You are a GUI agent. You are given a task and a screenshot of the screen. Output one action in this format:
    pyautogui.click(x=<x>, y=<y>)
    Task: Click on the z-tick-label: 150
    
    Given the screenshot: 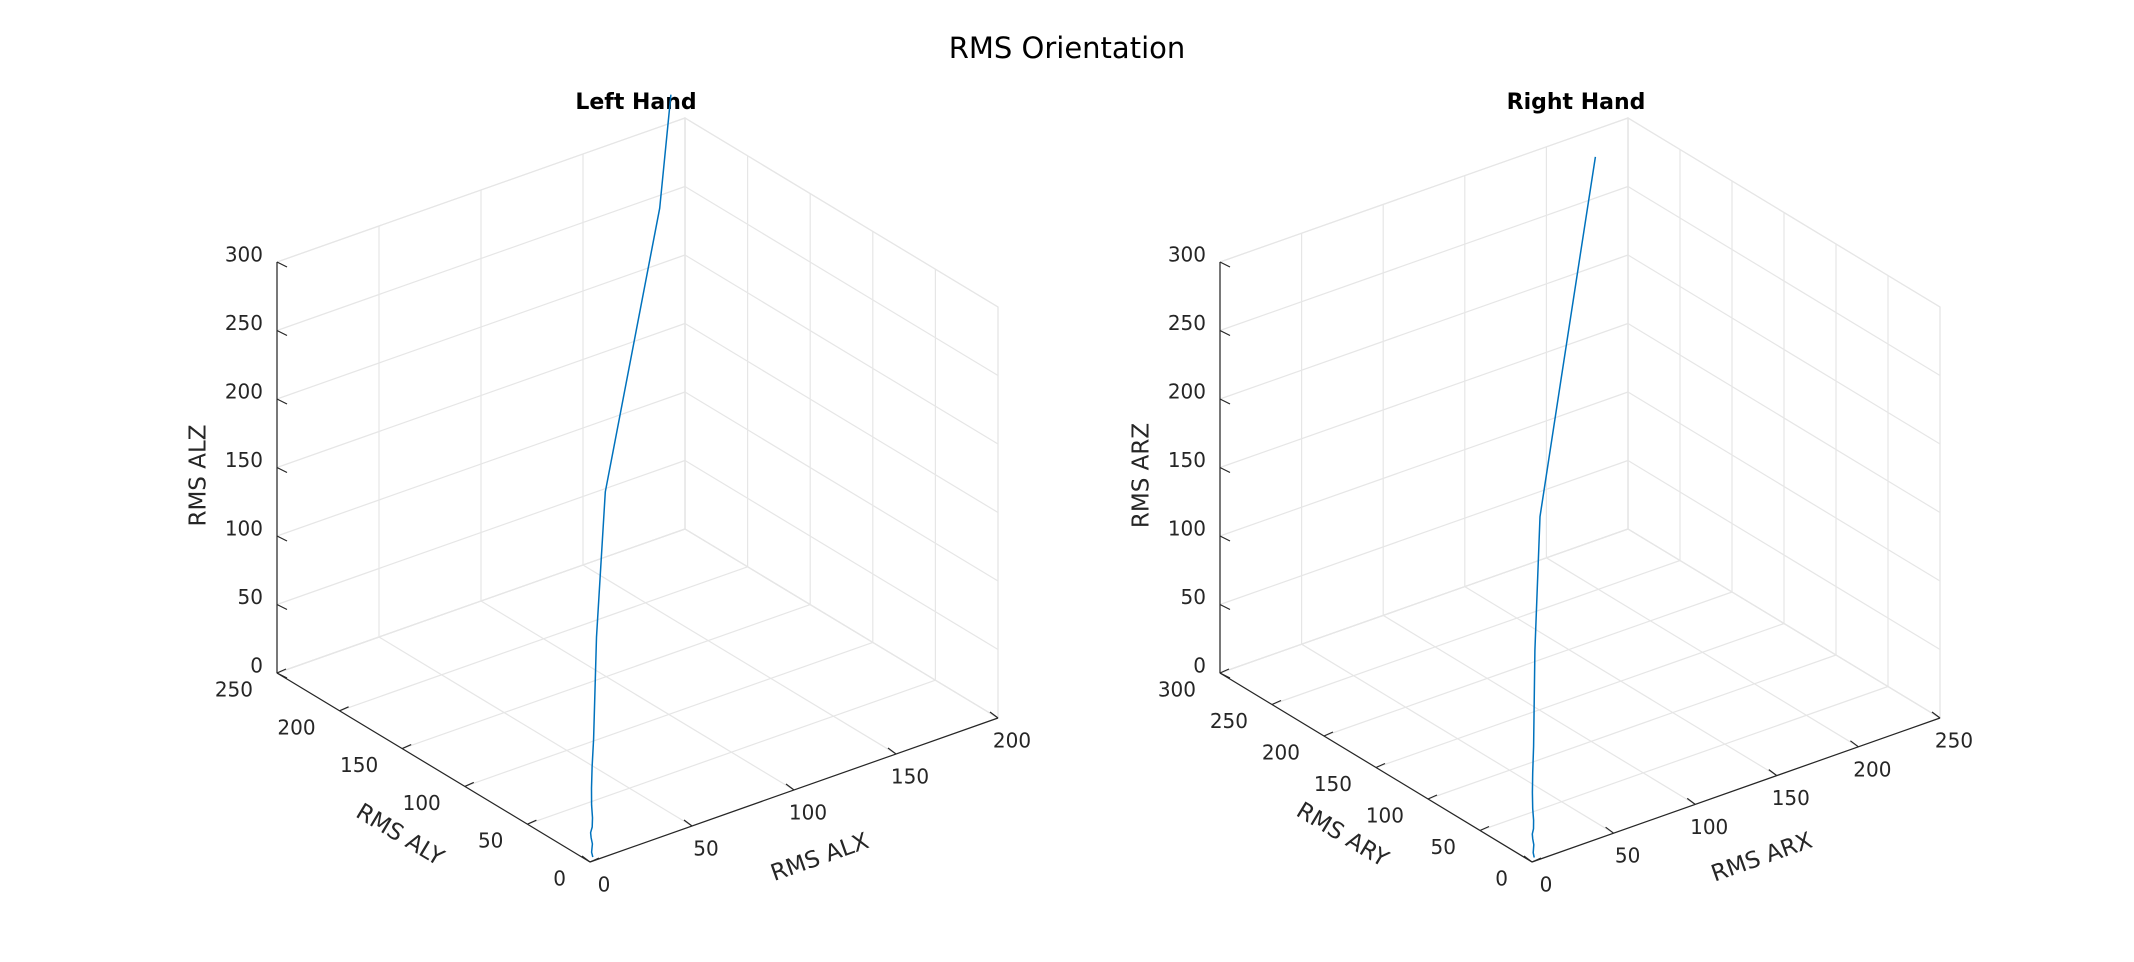 What is the action you would take?
    pyautogui.click(x=1187, y=460)
    